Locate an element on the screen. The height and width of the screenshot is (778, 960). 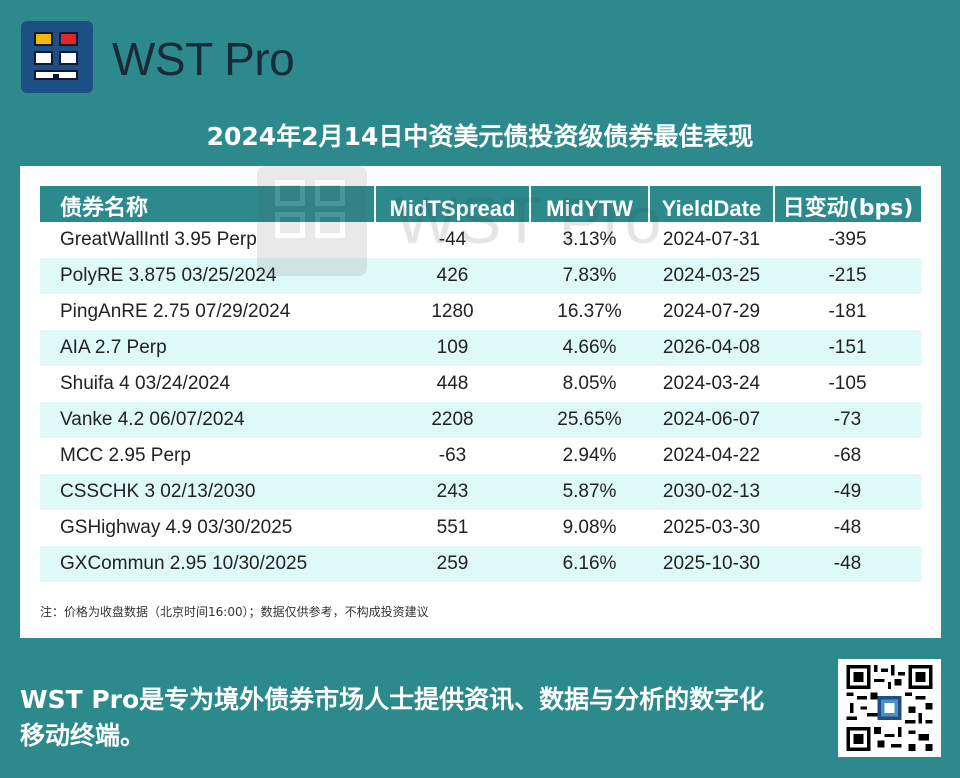
cell-yielddate: 2026-04-08 is located at coordinates (711, 348).